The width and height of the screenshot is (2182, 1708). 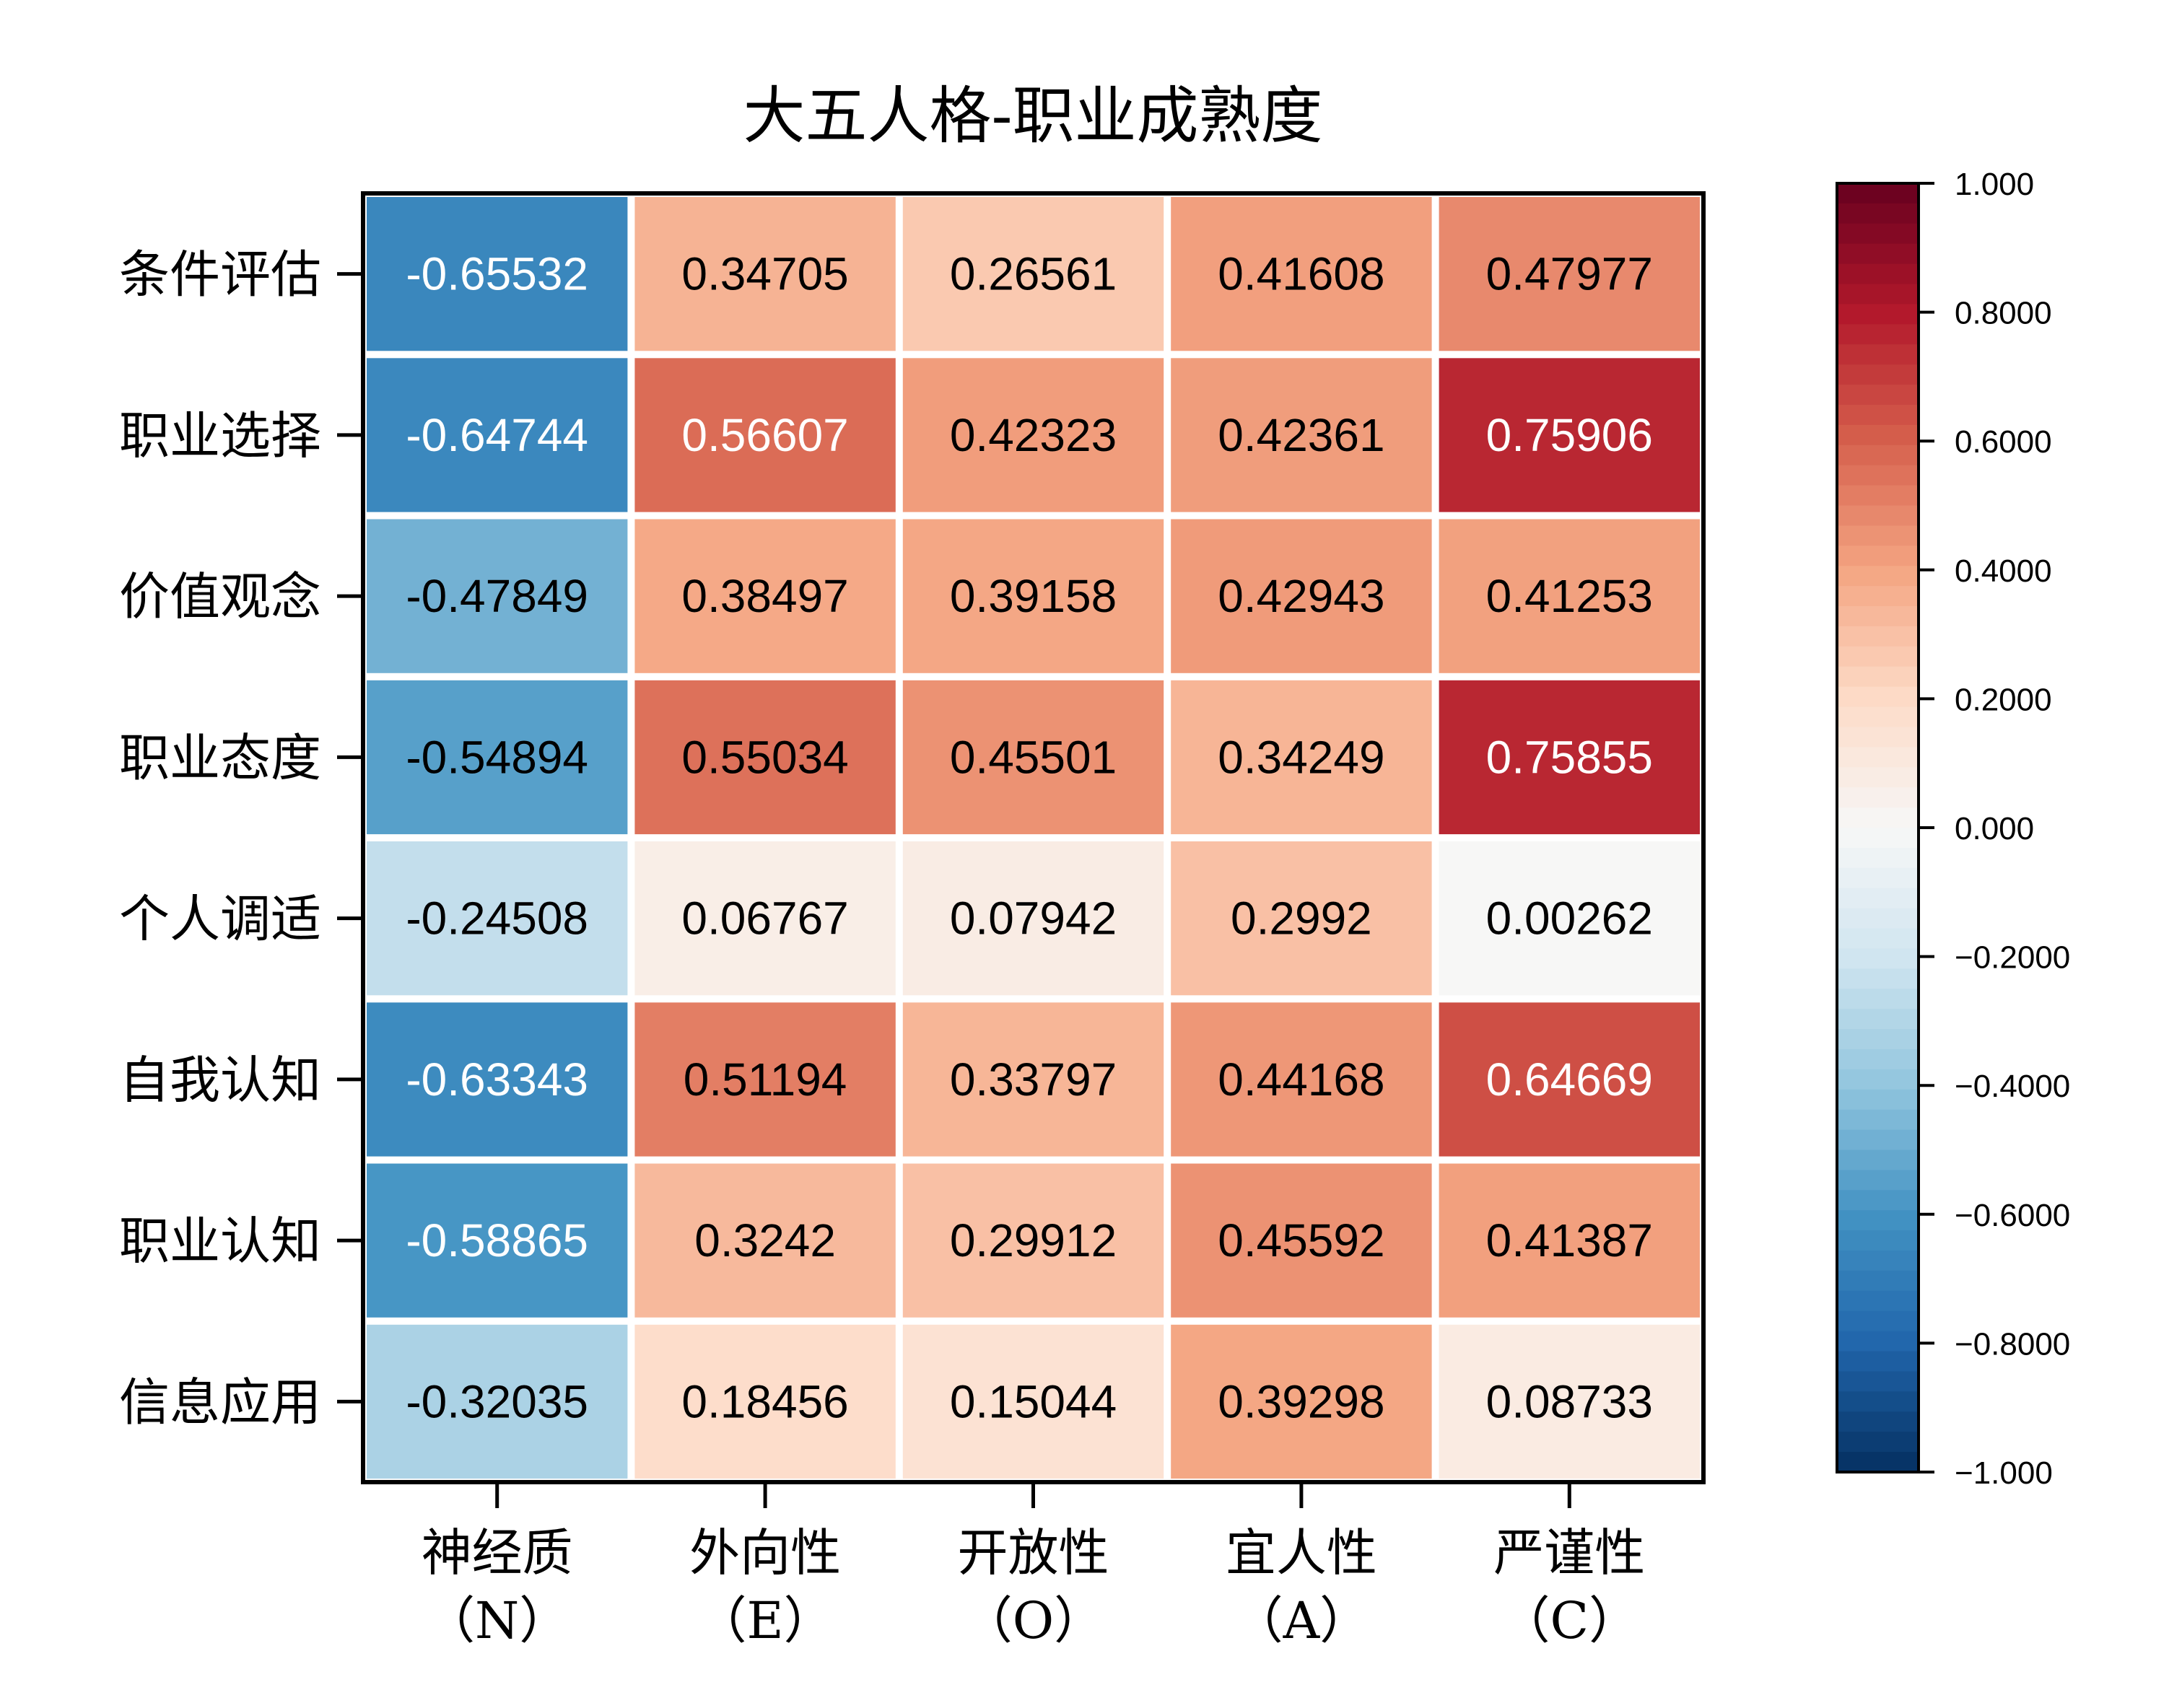 I want to click on cell-value-label: -0.58865, so click(x=497, y=1240).